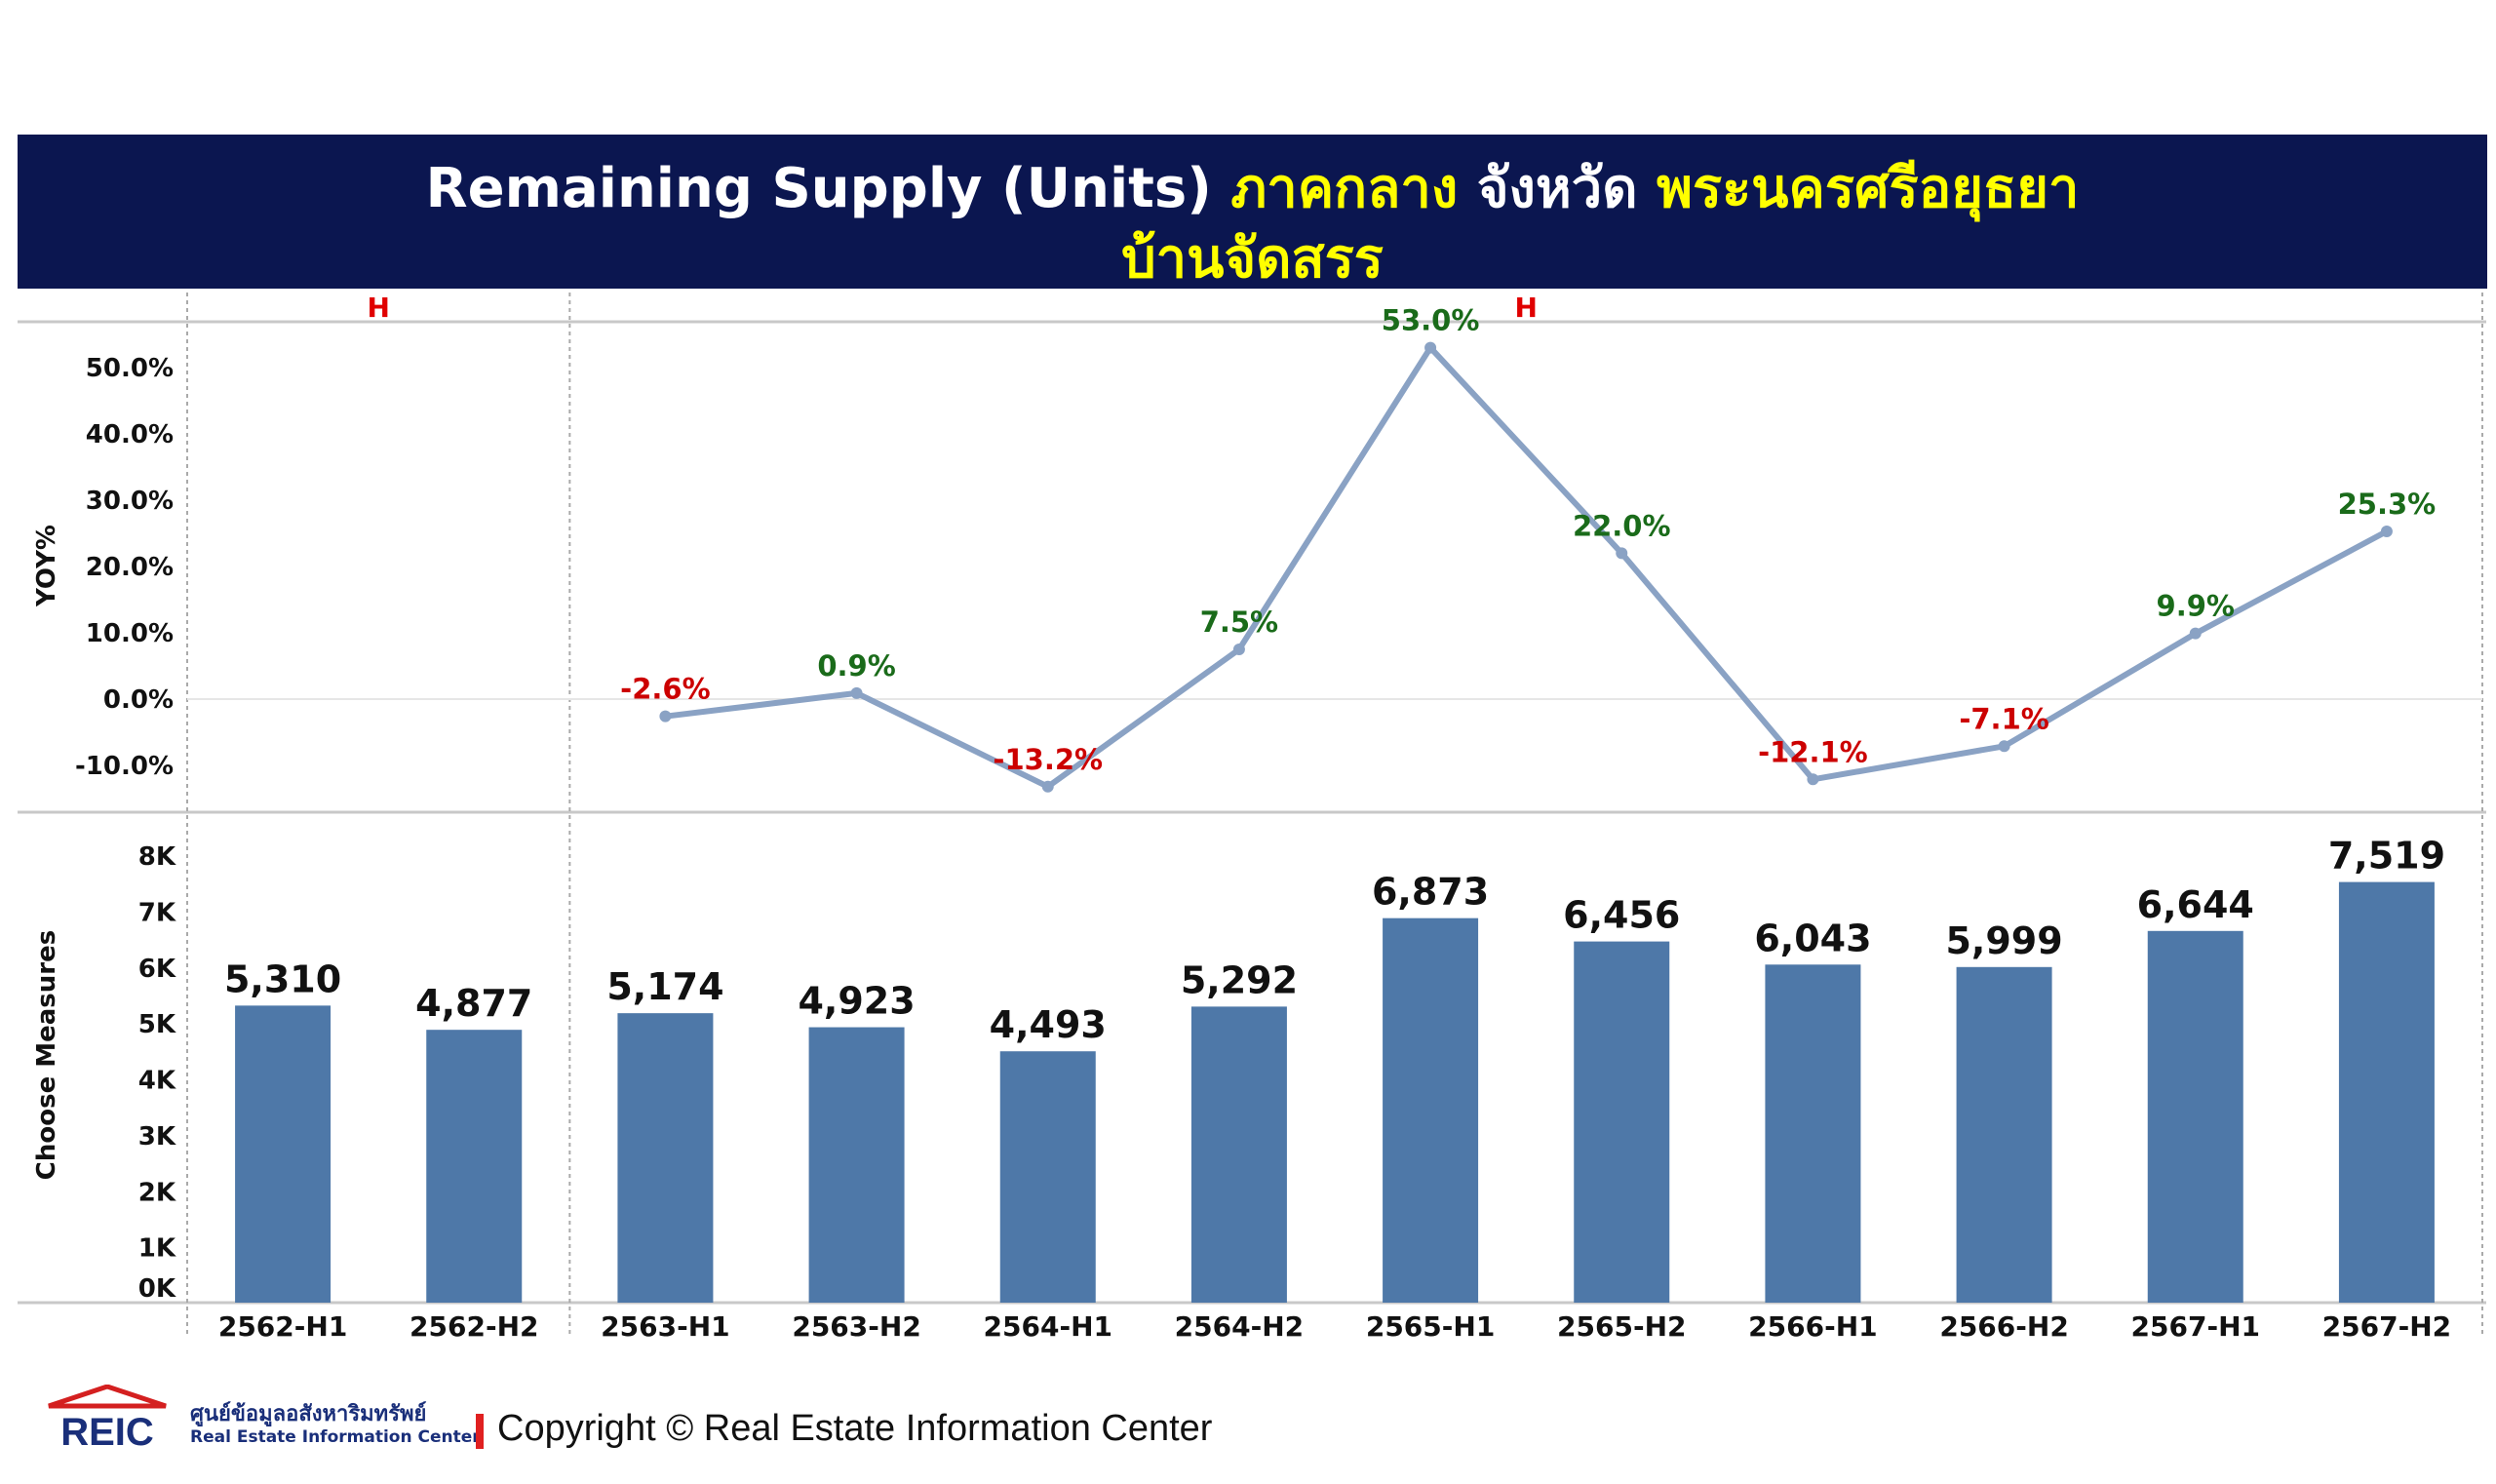 The width and height of the screenshot is (2496, 1484). I want to click on yoy-data-label: 25.3%, so click(2387, 504).